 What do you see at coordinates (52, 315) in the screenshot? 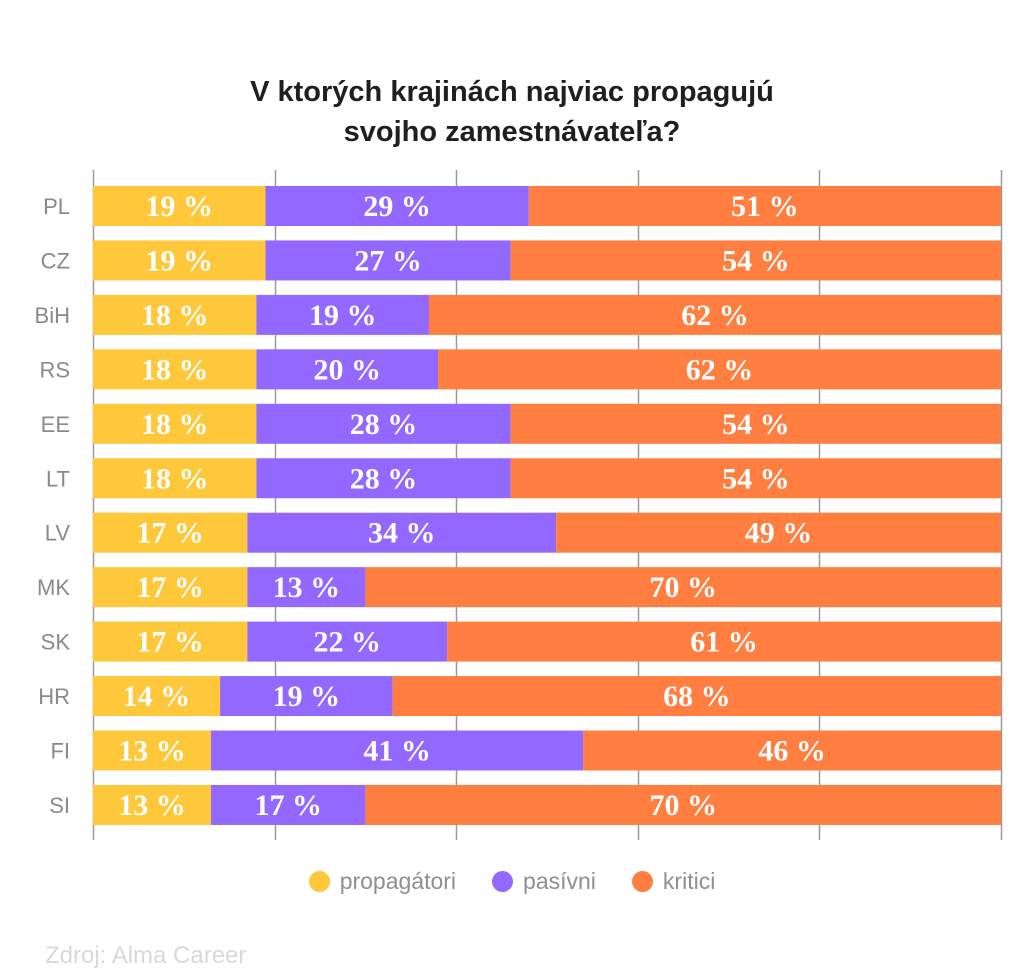
I see `category-label: BiH` at bounding box center [52, 315].